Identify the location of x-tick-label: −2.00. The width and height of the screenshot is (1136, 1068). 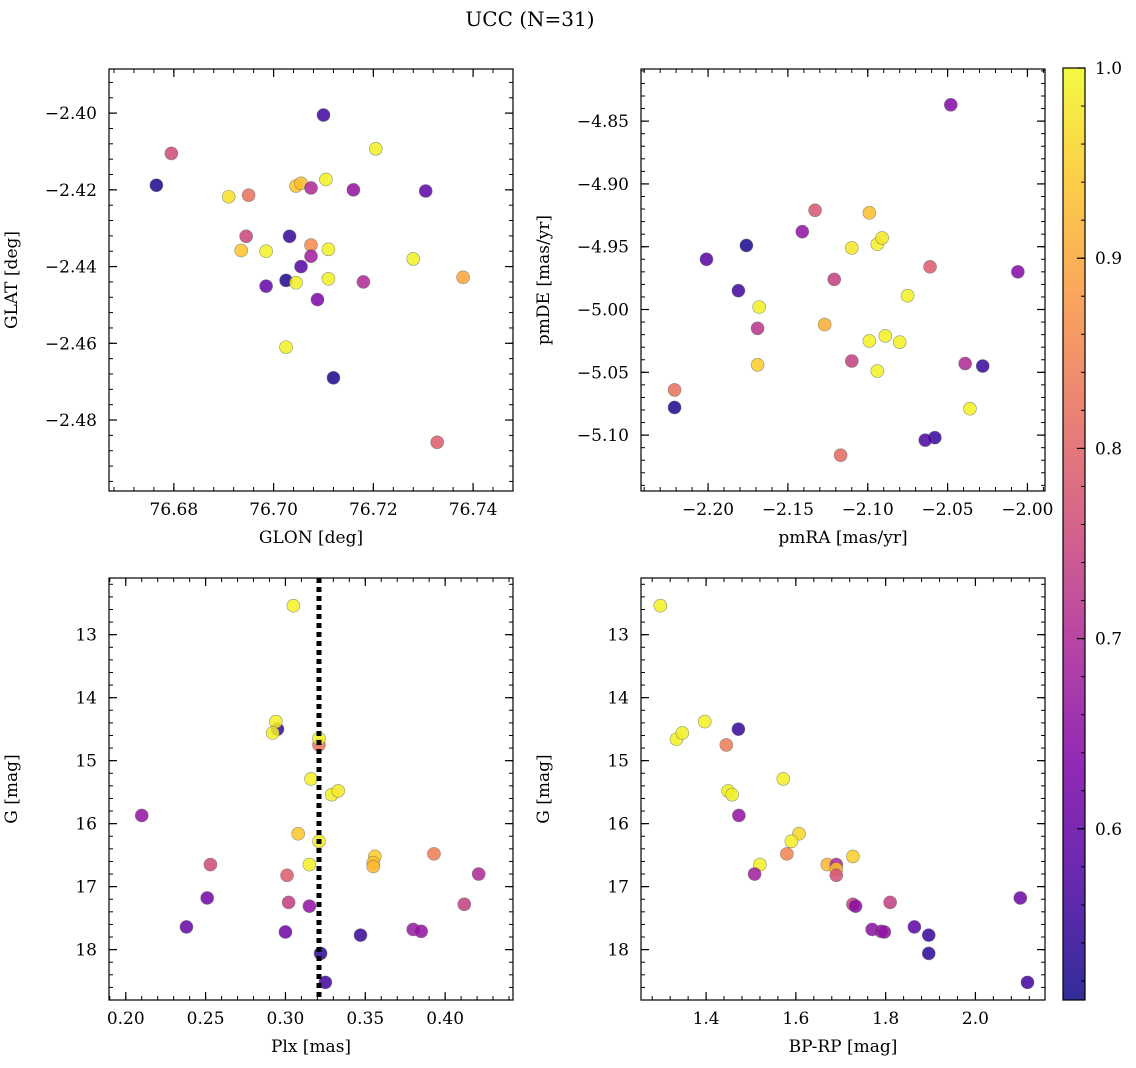
(1027, 510).